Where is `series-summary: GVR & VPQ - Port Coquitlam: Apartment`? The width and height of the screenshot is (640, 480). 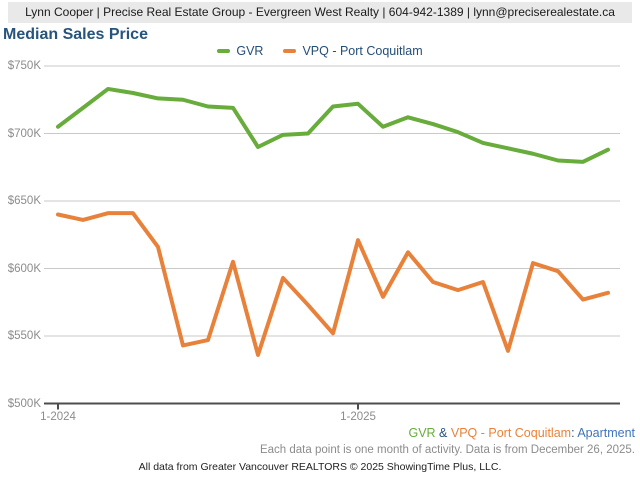 series-summary: GVR & VPQ - Port Coquitlam: Apartment is located at coordinates (521, 433).